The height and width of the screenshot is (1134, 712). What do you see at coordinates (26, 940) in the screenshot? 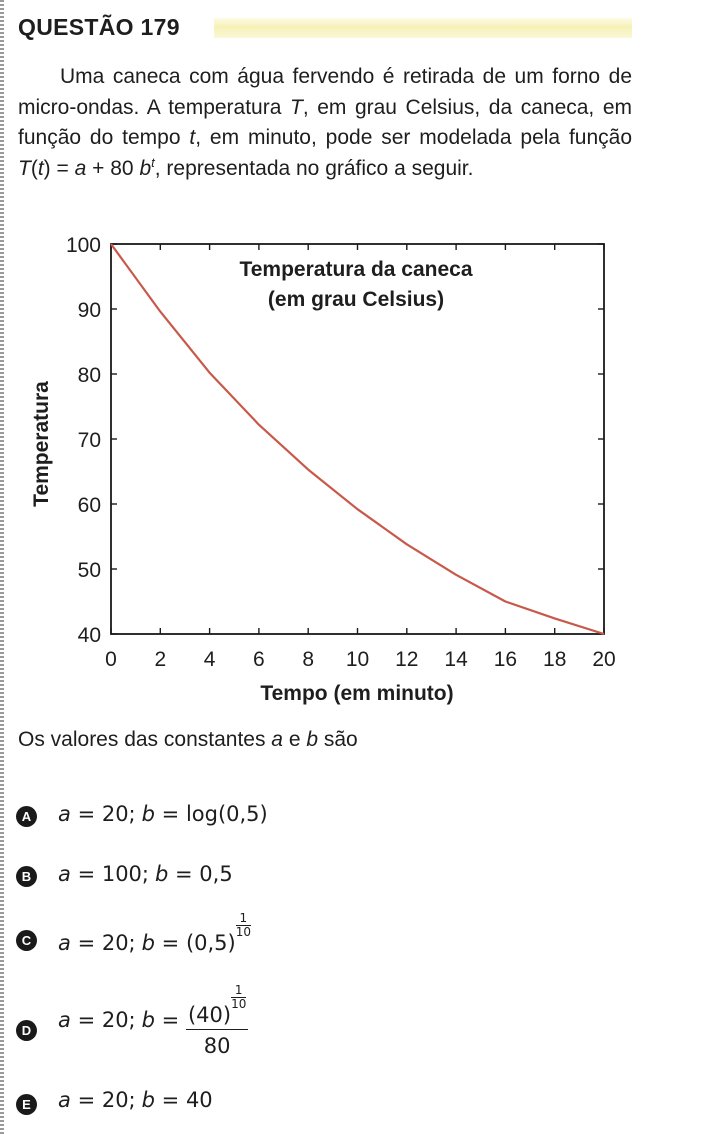
I see `option-c-badge: C` at bounding box center [26, 940].